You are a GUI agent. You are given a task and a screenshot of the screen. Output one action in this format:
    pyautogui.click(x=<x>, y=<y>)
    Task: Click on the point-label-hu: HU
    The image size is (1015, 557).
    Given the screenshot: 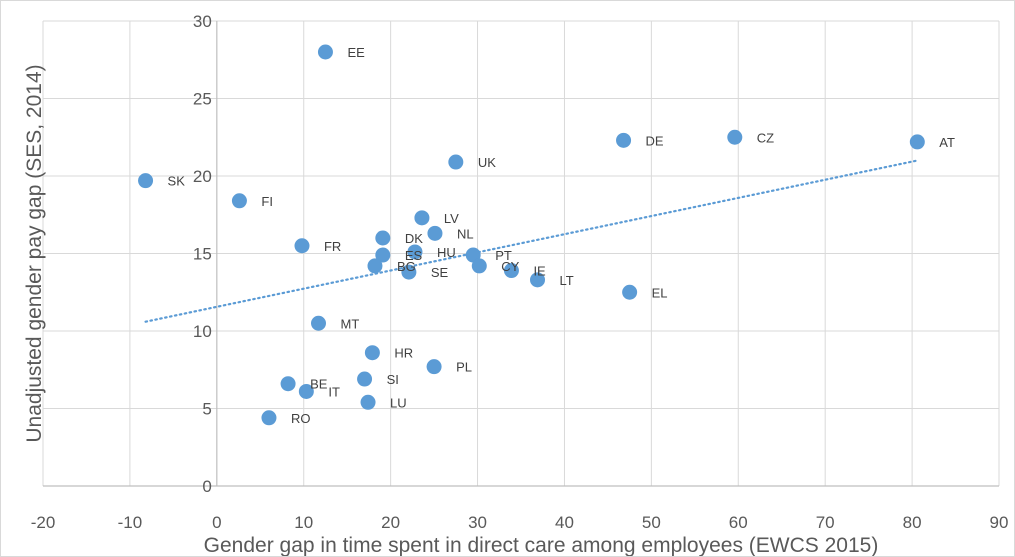 What is the action you would take?
    pyautogui.click(x=446, y=252)
    